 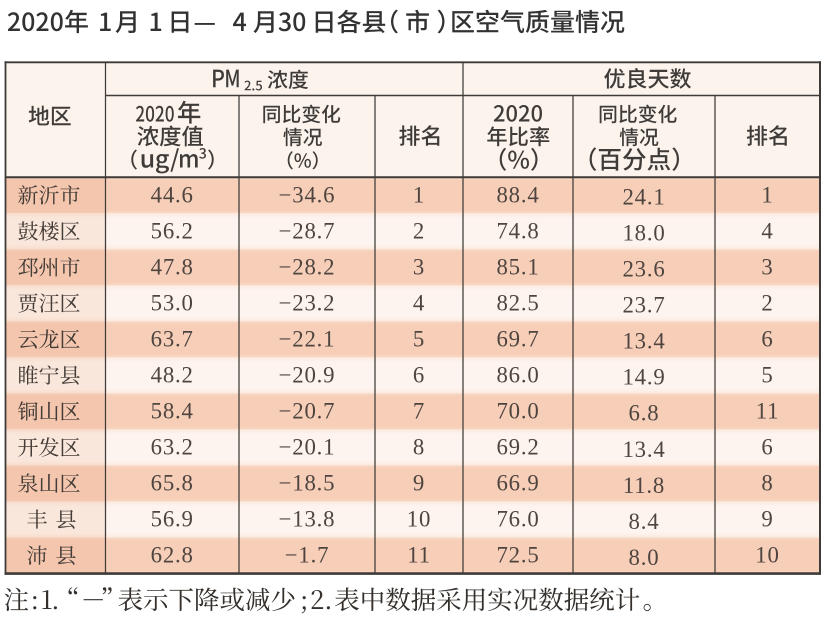 What do you see at coordinates (307, 266) in the screenshot?
I see `svg-text: −28.2` at bounding box center [307, 266].